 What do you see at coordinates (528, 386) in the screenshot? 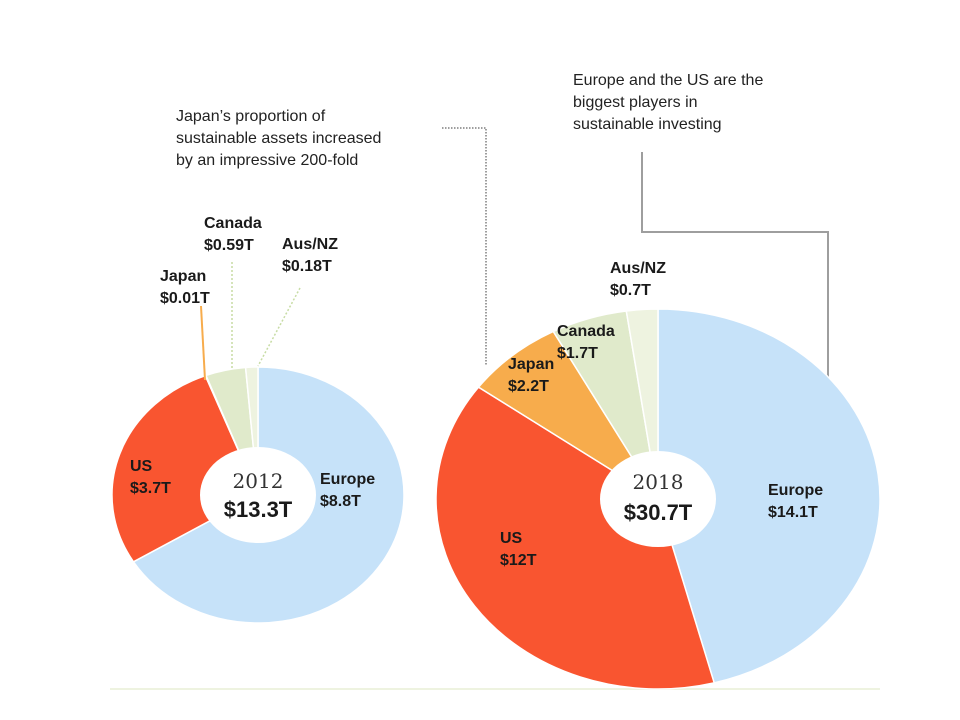
I see `label-2018-japan-value: $2.2T` at bounding box center [528, 386].